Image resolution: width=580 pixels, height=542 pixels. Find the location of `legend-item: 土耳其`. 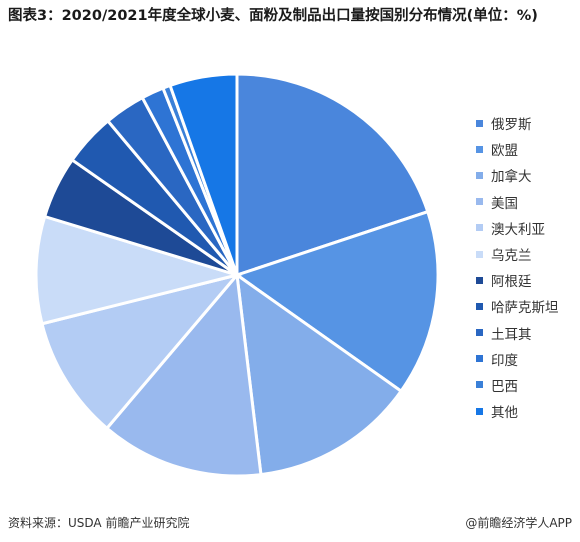

legend-item: 土耳其 is located at coordinates (526, 333).